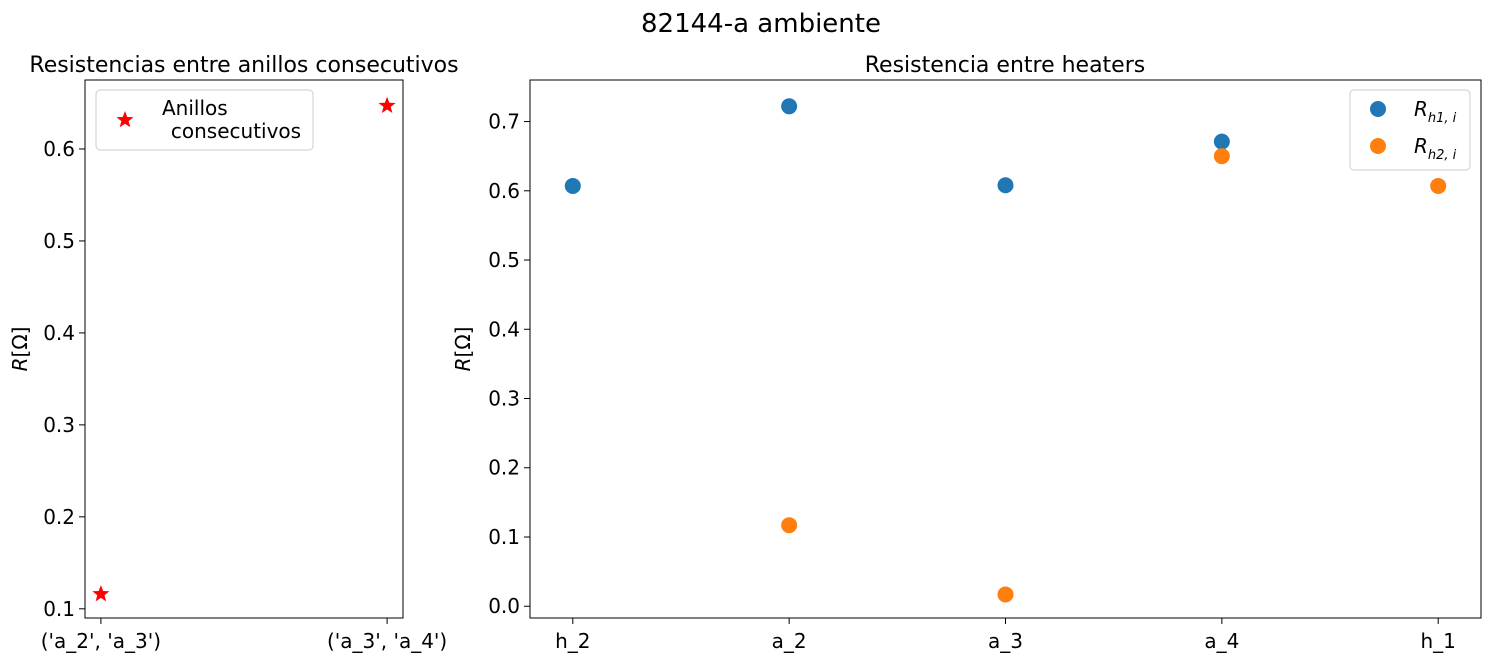 The width and height of the screenshot is (1490, 661). Describe the element at coordinates (243, 65) in the screenshot. I see `left-chart-title: Resistencias entre anillos consecutivos` at that location.